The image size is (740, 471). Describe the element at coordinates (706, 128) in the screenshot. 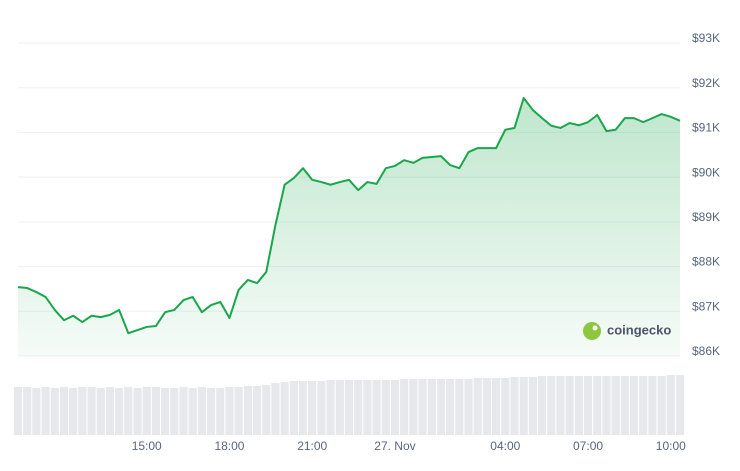

I see `y-tick-label: $91K` at that location.